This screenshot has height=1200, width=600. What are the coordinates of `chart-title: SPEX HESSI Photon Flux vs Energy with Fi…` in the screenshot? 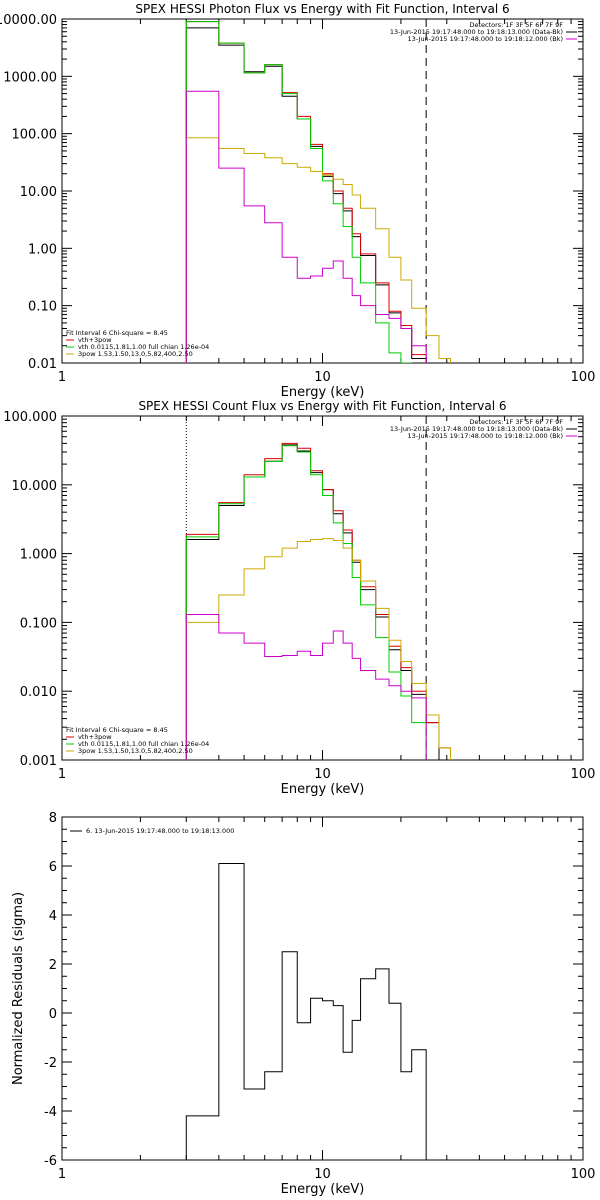 It's located at (322, 9).